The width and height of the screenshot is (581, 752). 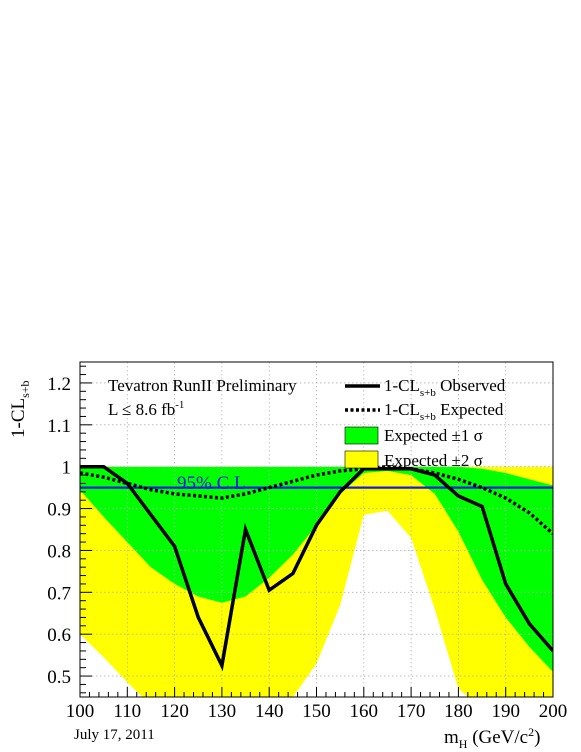 What do you see at coordinates (80, 711) in the screenshot?
I see `x-tick-label: 100` at bounding box center [80, 711].